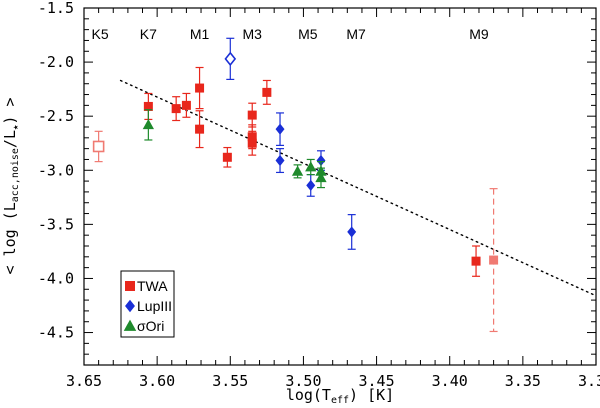  What do you see at coordinates (589, 381) in the screenshot?
I see `x-tick-label: 3.30` at bounding box center [589, 381].